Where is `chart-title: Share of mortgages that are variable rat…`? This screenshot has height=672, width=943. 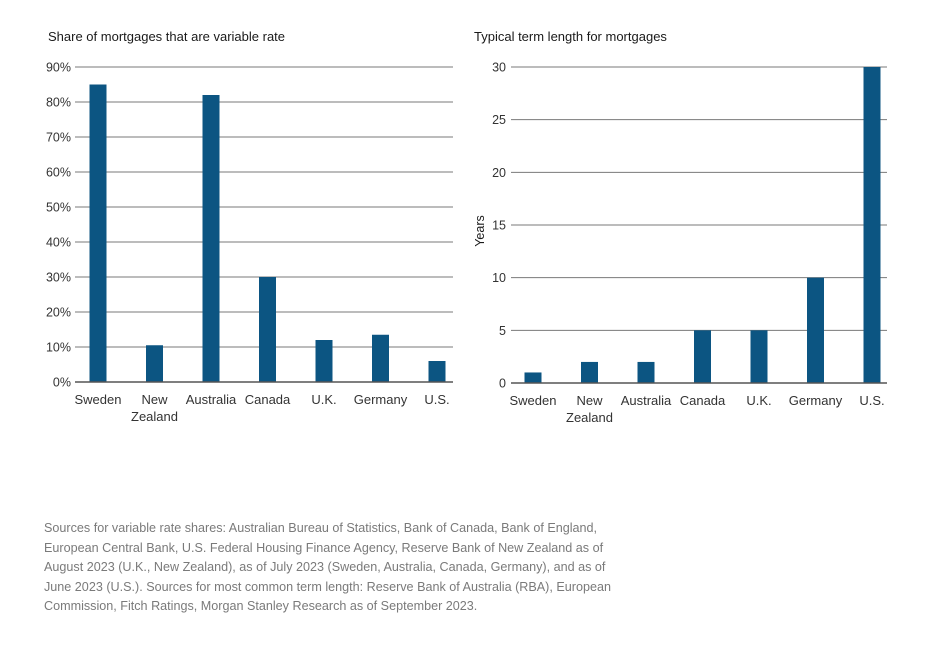 chart-title: Share of mortgages that are variable rat… is located at coordinates (166, 36).